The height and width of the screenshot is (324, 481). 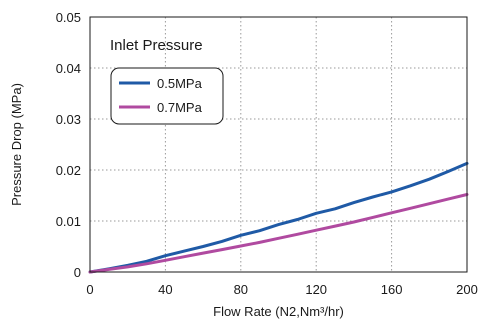 I want to click on y-tick-label: 0.02, so click(x=68, y=170).